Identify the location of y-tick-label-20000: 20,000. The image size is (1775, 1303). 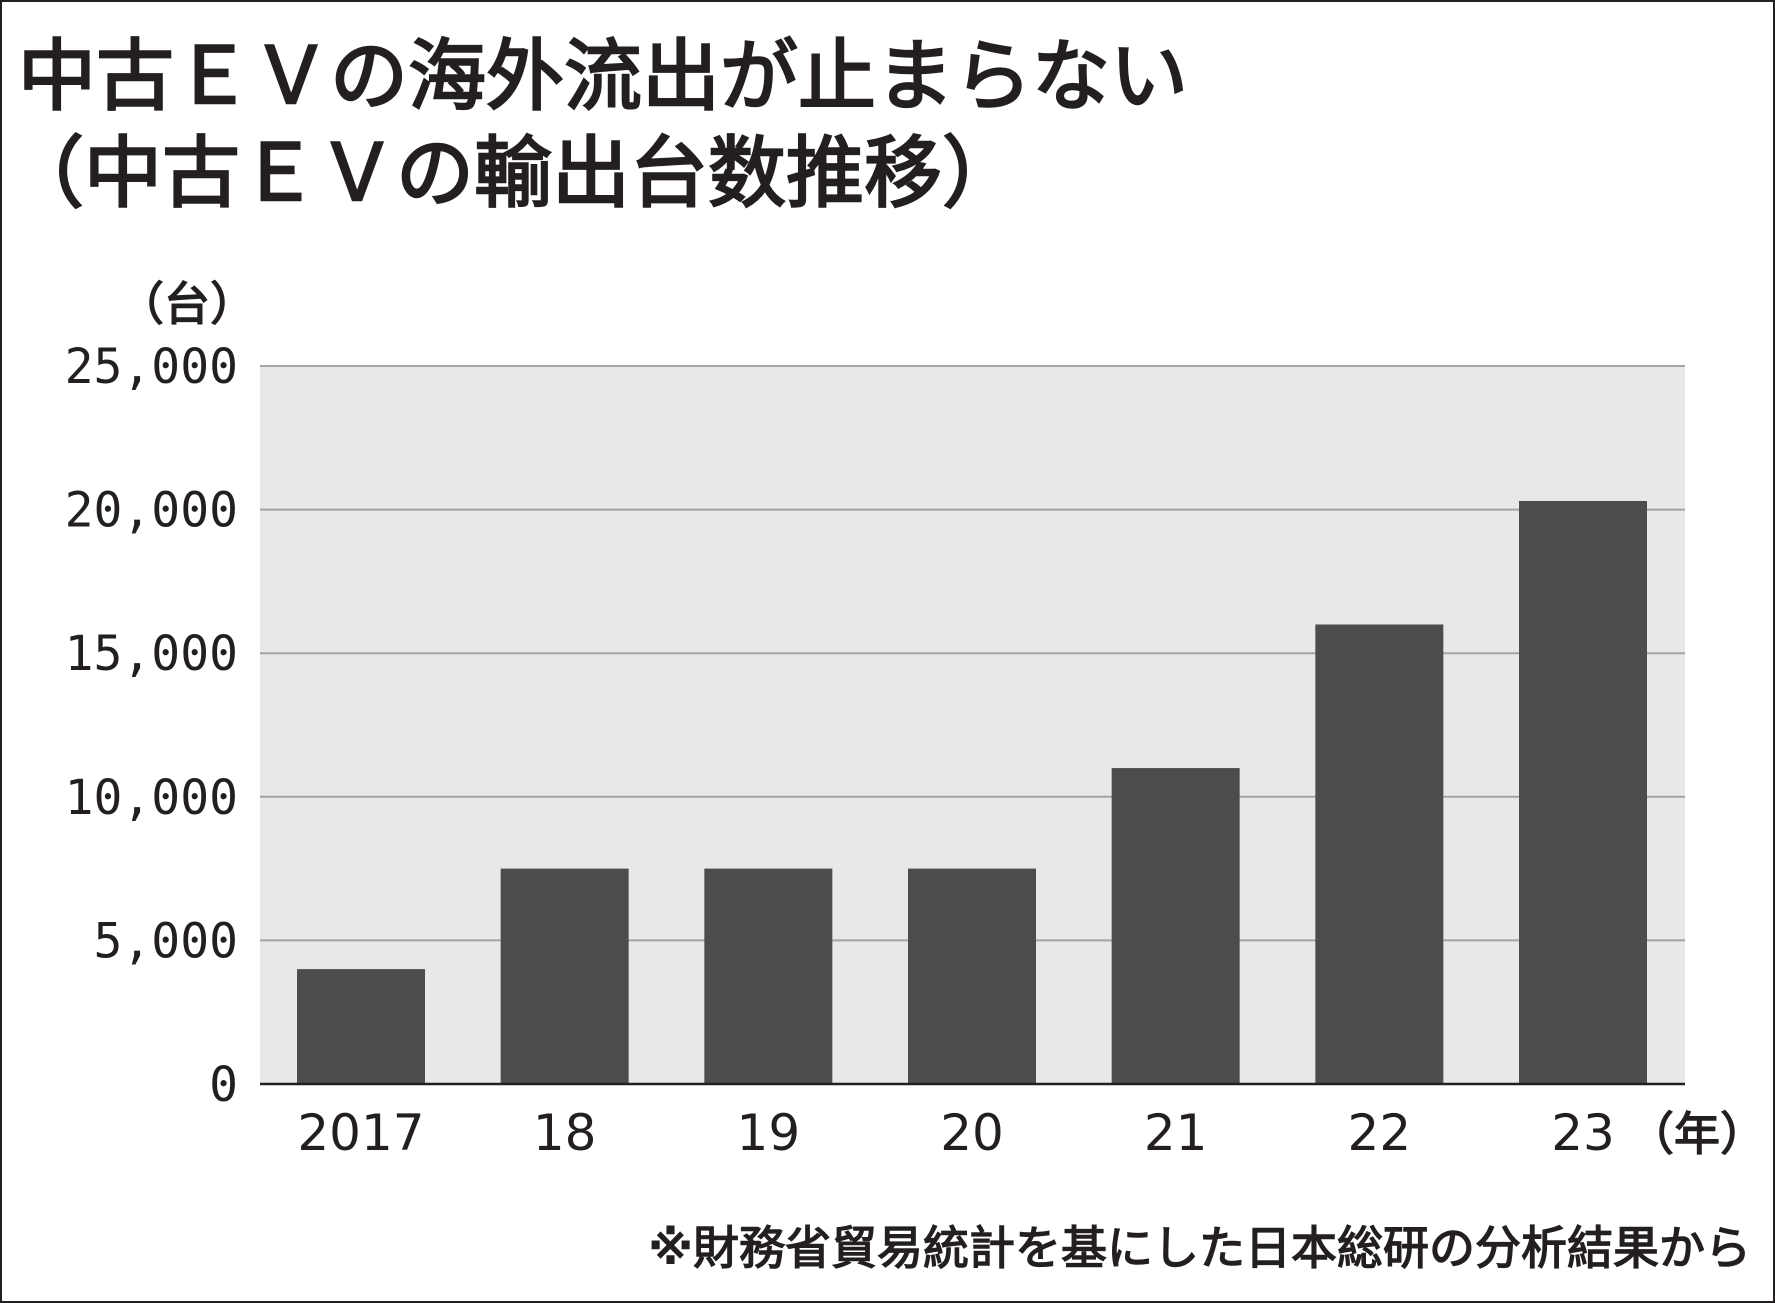
(151, 511).